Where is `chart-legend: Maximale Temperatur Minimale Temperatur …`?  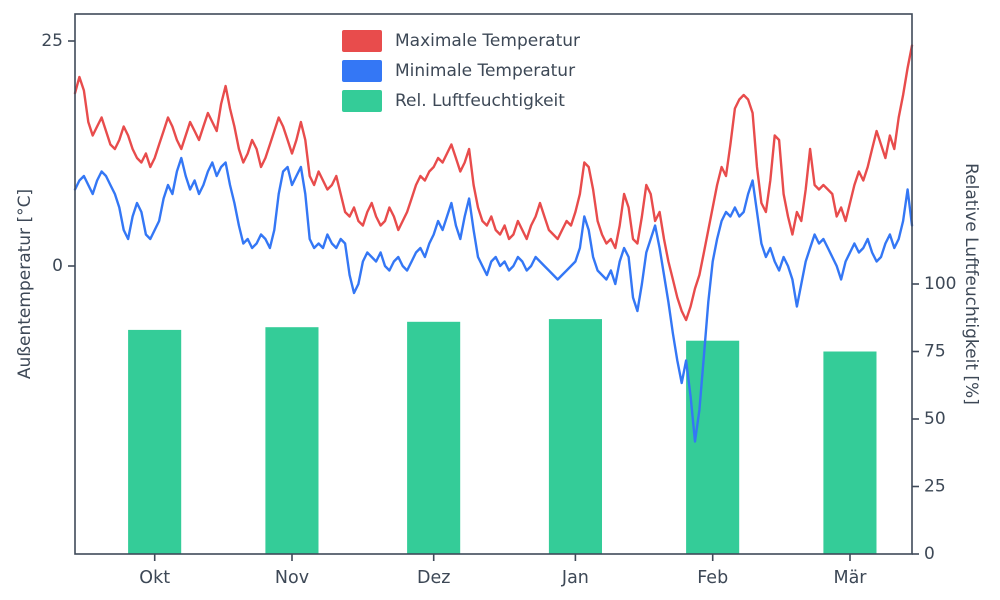
chart-legend: Maximale Temperatur Minimale Temperatur … is located at coordinates (461, 71).